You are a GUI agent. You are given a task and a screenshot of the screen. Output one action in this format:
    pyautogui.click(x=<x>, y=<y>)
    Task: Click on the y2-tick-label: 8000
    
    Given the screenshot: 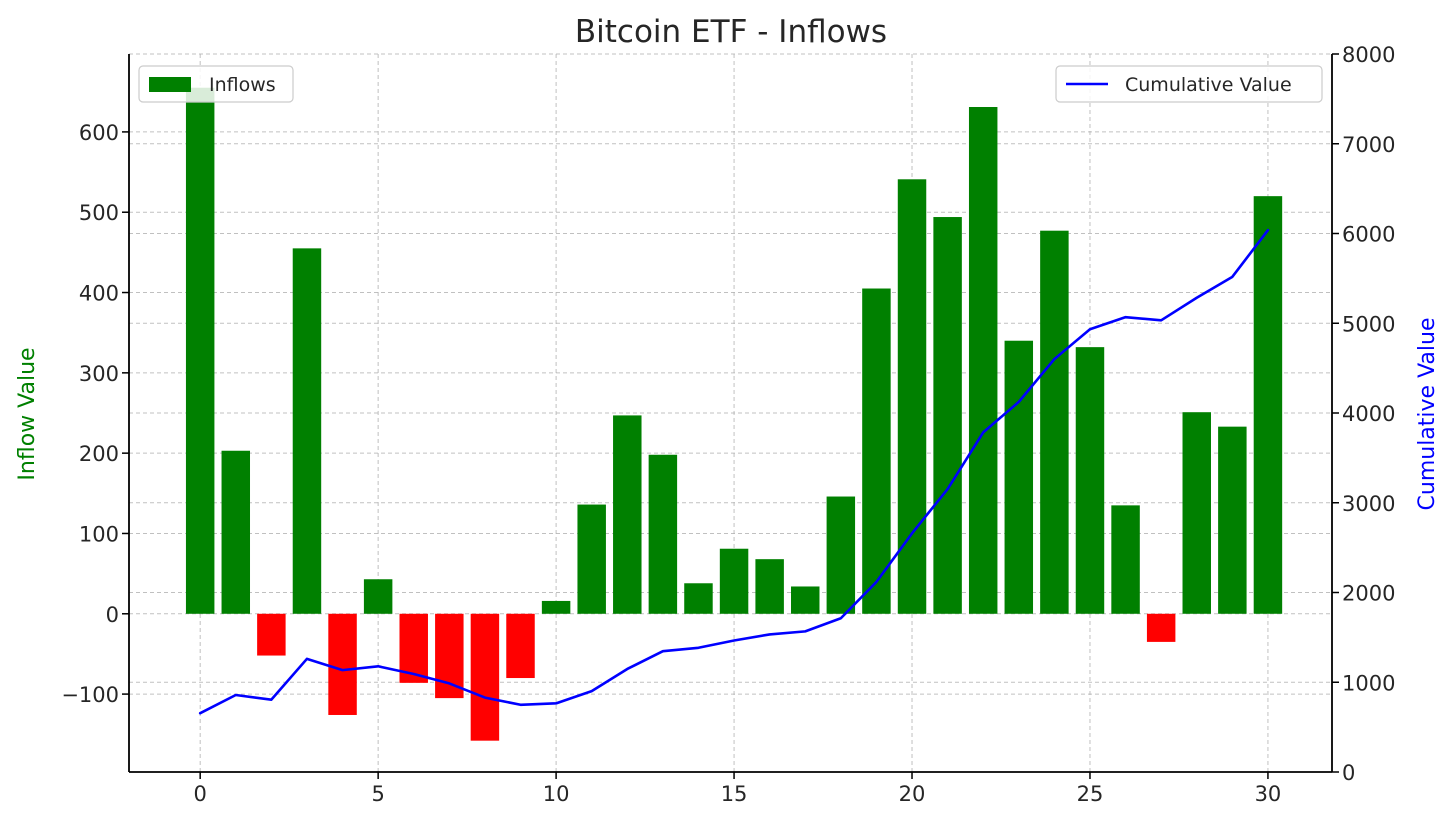 What is the action you would take?
    pyautogui.click(x=1368, y=55)
    